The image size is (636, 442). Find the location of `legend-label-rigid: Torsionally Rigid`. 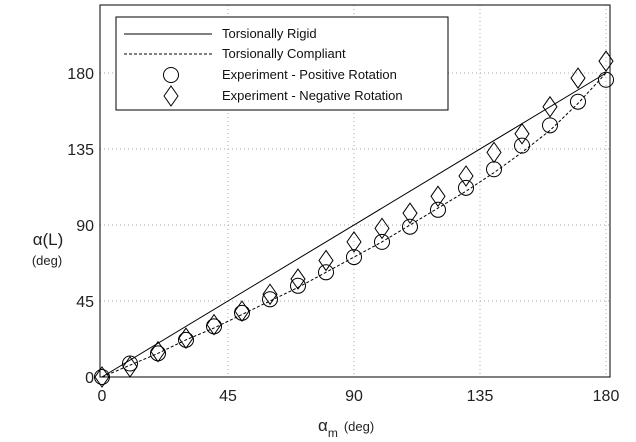

legend-label-rigid: Torsionally Rigid is located at coordinates (269, 33).